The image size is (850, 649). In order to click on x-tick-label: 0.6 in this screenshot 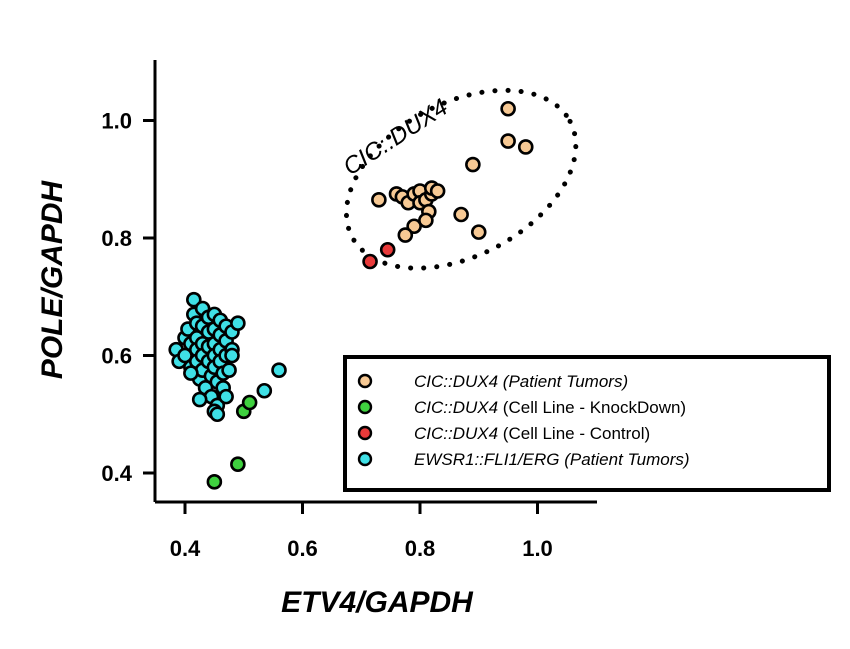, I will do `click(302, 548)`.